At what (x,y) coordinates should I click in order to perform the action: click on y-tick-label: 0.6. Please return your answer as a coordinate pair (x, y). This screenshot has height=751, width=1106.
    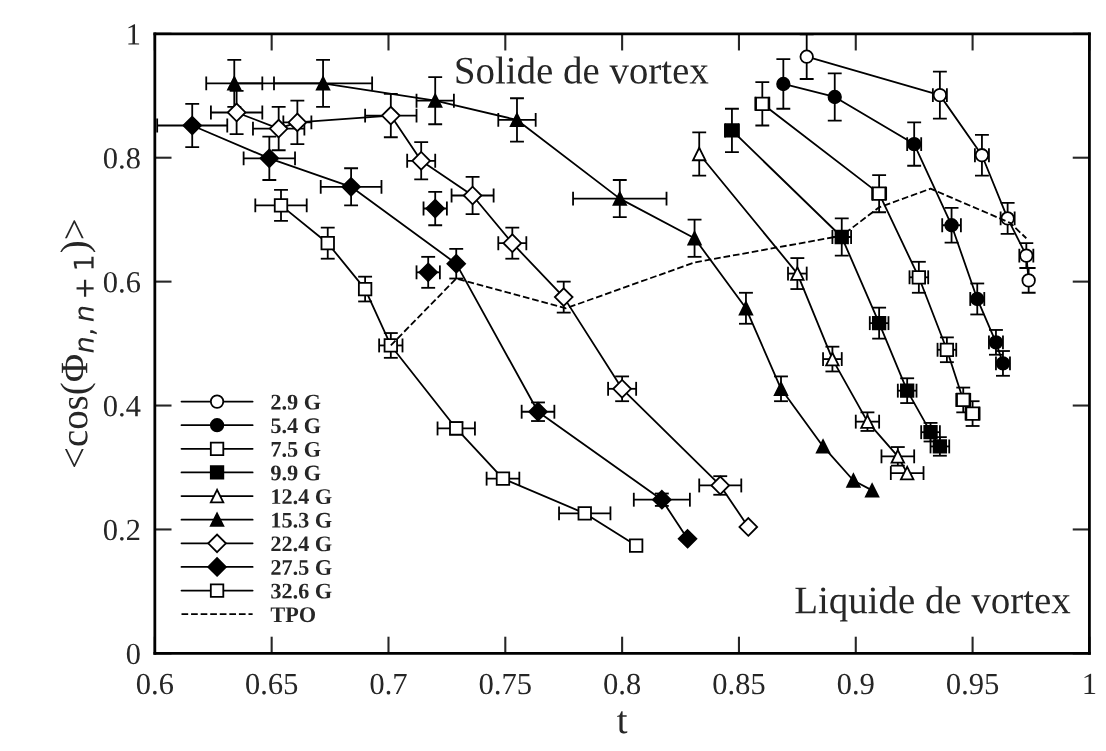
    Looking at the image, I should click on (122, 282).